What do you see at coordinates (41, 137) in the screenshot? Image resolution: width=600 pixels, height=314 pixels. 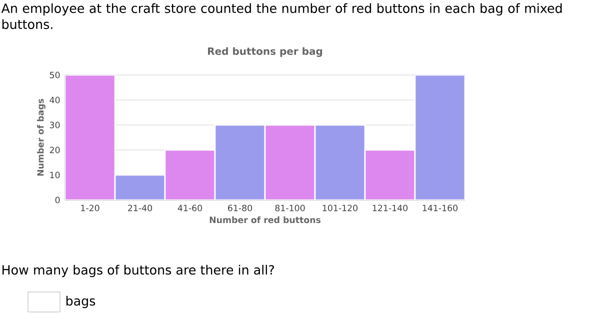 I see `y-axis-title: Number of bags` at bounding box center [41, 137].